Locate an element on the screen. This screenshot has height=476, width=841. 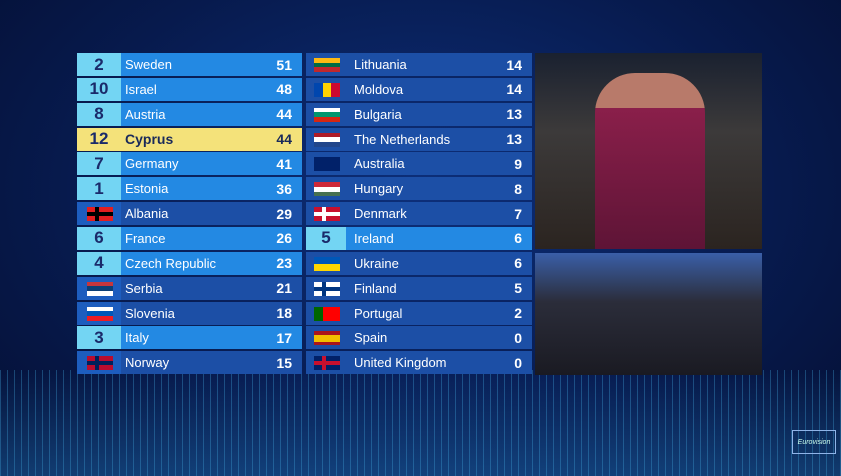
score: 23 is located at coordinates (284, 263).